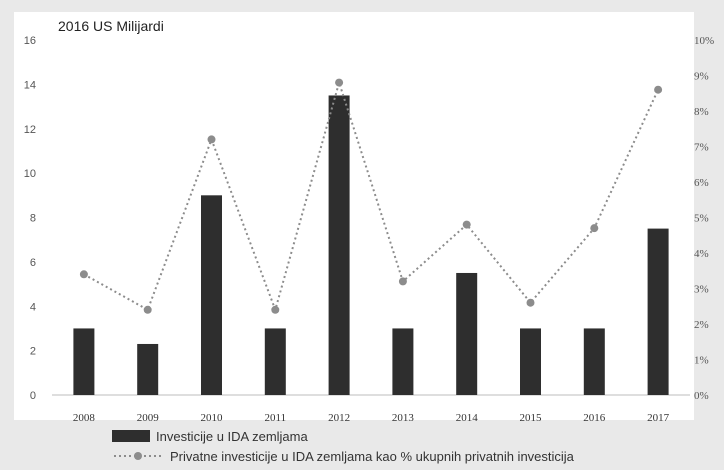 This screenshot has height=470, width=724. What do you see at coordinates (30, 174) in the screenshot?
I see `y-tick-label: 10` at bounding box center [30, 174].